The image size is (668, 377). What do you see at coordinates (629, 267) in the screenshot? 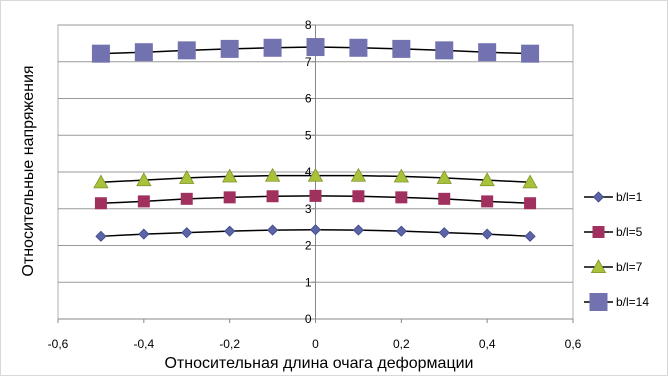
I see `legend-label: b/l=7` at bounding box center [629, 267].